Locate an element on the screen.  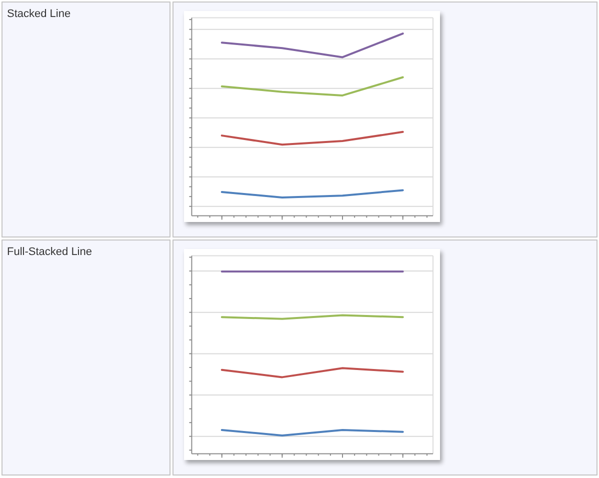
text: Full-Stacked Line is located at coordinates (49, 252).